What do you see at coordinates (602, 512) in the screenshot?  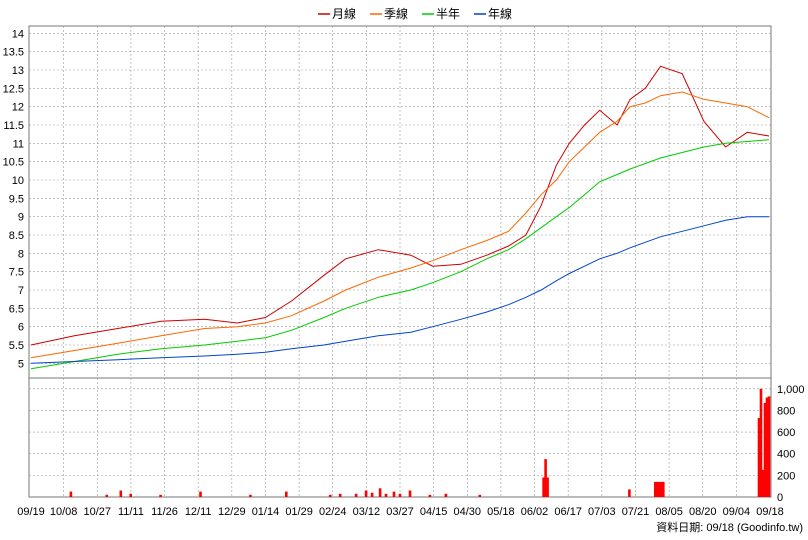 I see `x-tick-label: 07/03` at bounding box center [602, 512].